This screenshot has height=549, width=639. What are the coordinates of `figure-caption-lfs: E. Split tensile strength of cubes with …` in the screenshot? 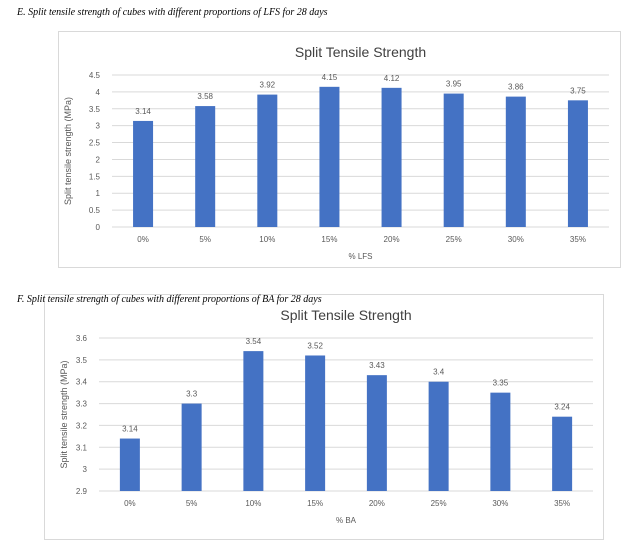 It's located at (172, 12).